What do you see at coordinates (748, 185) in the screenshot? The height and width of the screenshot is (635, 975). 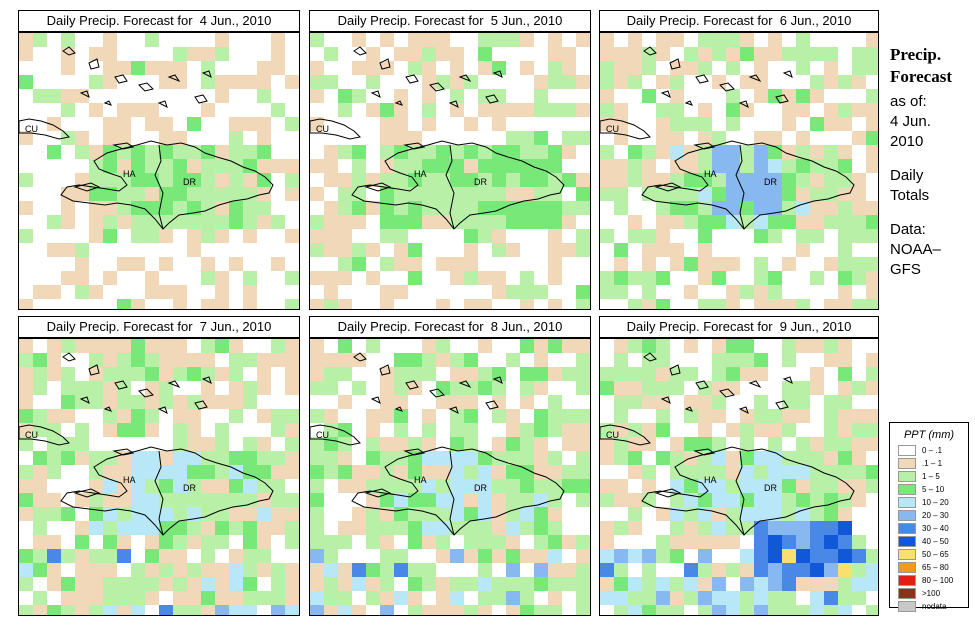 I see `hispaniola-coastline` at bounding box center [748, 185].